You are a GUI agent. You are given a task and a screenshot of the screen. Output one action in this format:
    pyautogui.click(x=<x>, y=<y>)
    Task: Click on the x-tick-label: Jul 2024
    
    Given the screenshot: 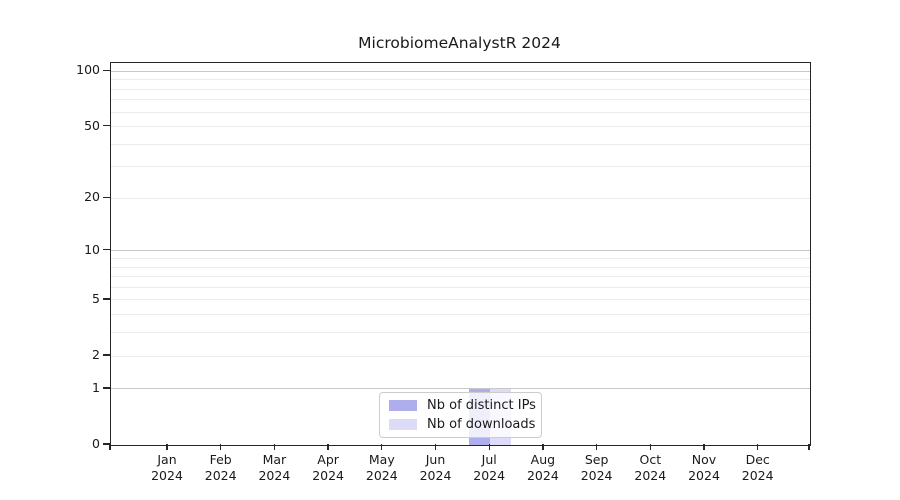 What is the action you would take?
    pyautogui.click(x=489, y=467)
    